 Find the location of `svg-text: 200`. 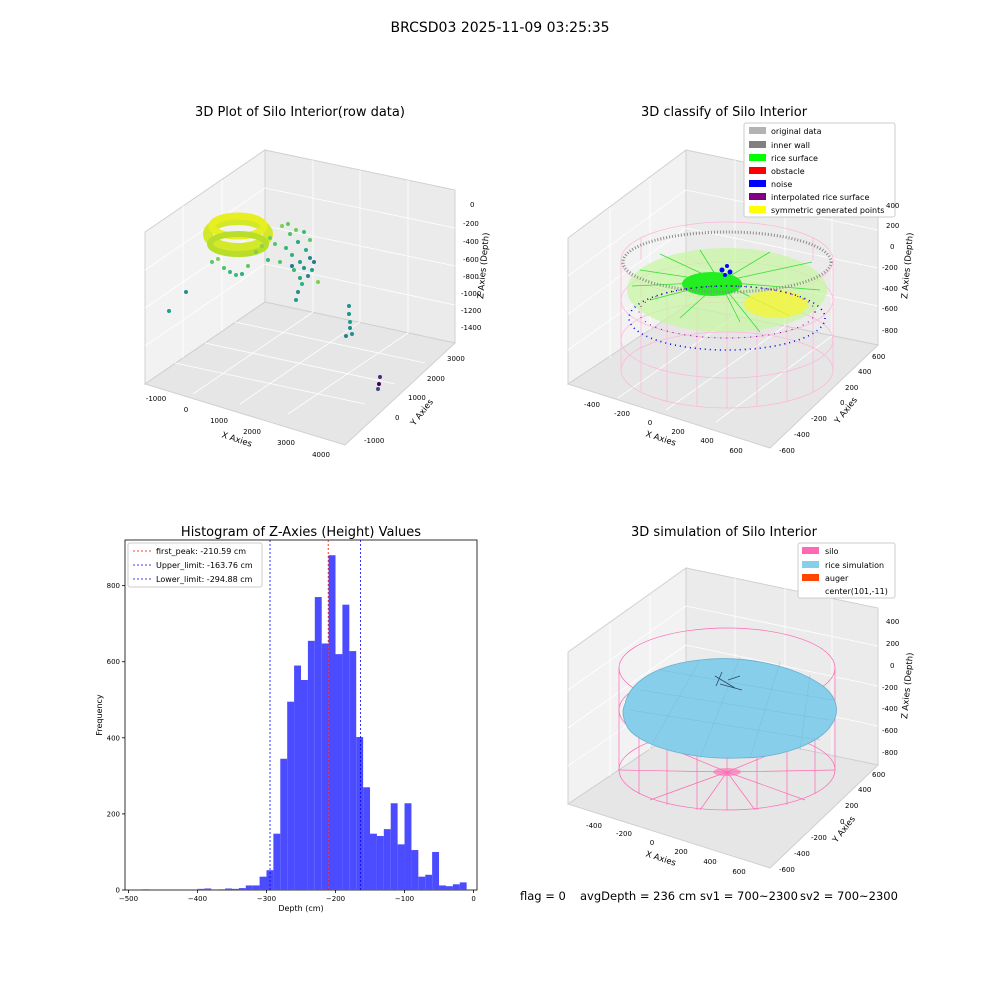

svg-text: 200 is located at coordinates (677, 432).